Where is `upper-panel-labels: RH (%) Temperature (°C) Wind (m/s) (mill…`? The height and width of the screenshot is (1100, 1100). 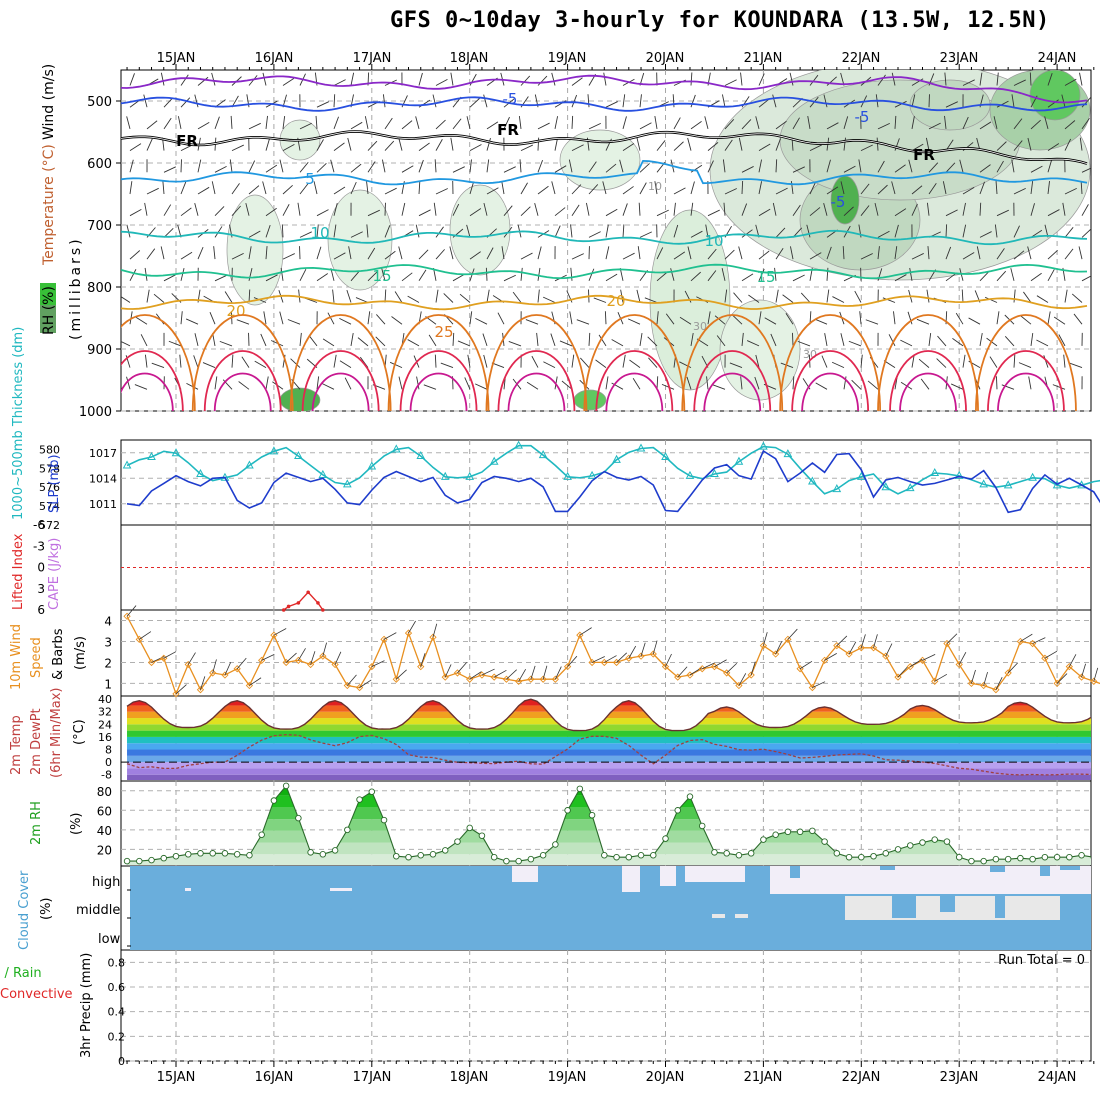 upper-panel-labels: RH (%) Temperature (°C) Wind (m/s) (mill… is located at coordinates (62, 202).